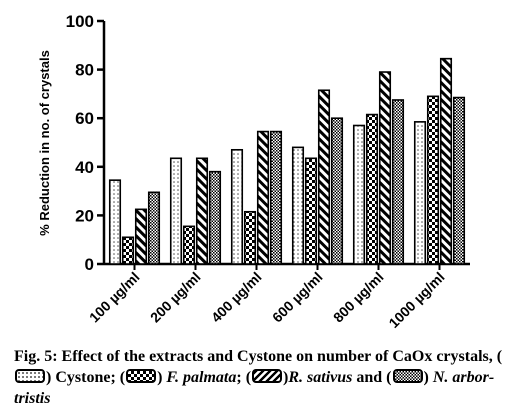  What do you see at coordinates (44, 143) in the screenshot?
I see `y-axis-label: % Reduction in no. of crystals` at bounding box center [44, 143].